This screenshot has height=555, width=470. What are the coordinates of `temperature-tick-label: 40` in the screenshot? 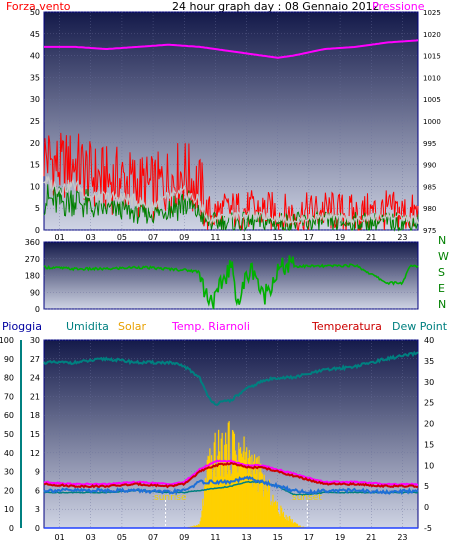 It's located at (429, 340).